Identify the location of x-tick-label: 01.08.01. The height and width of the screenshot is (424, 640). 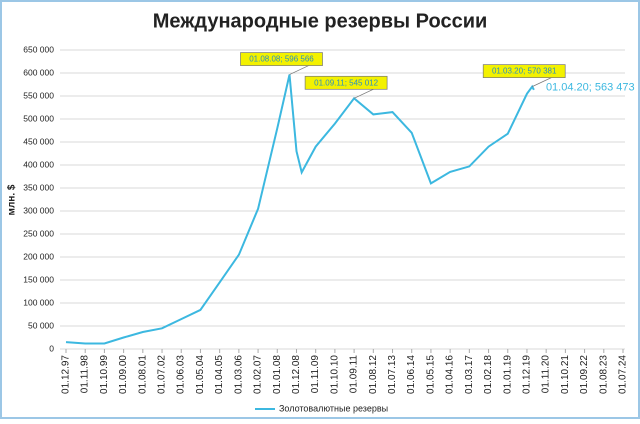
(142, 374).